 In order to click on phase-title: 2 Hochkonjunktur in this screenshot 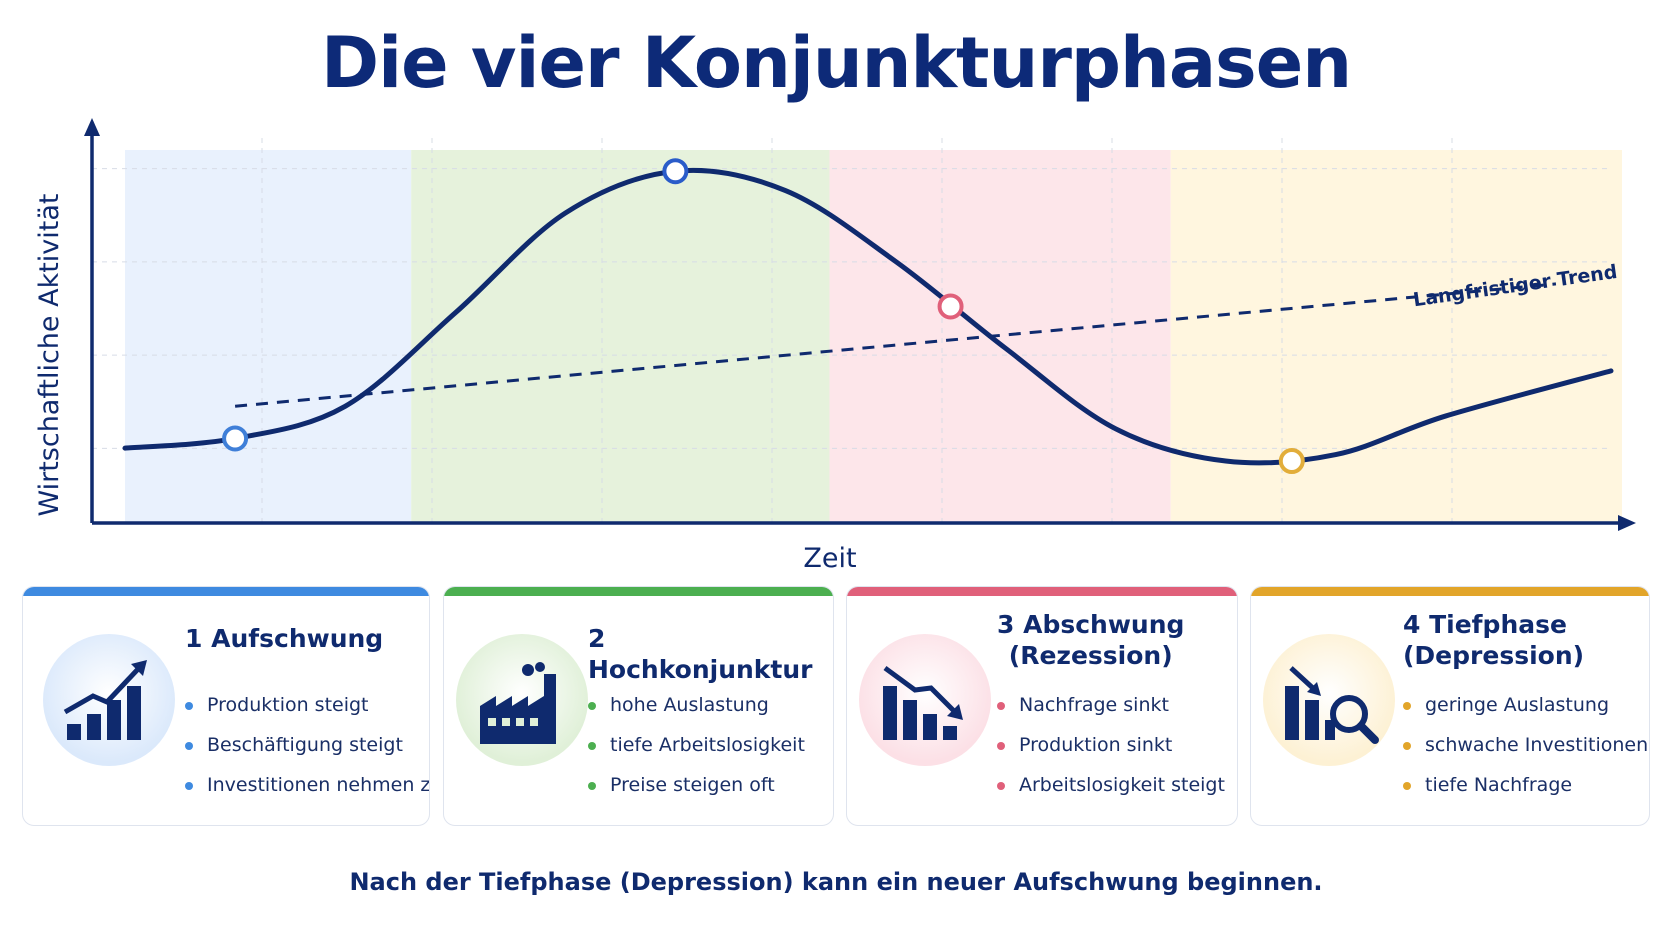, I will do `click(700, 654)`.